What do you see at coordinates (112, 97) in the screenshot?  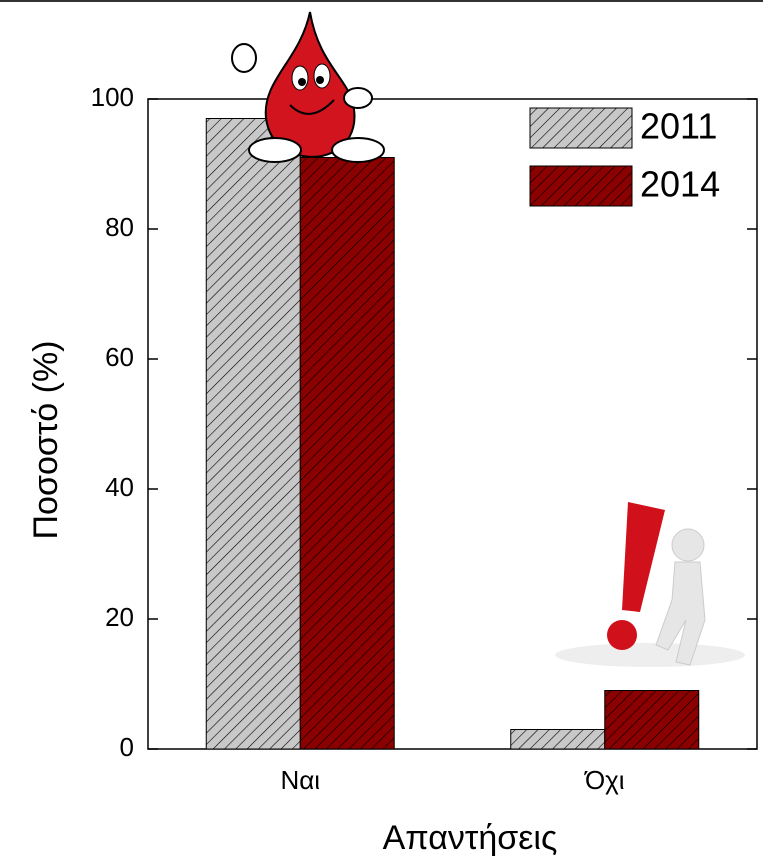 I see `y-tick-label: 100` at bounding box center [112, 97].